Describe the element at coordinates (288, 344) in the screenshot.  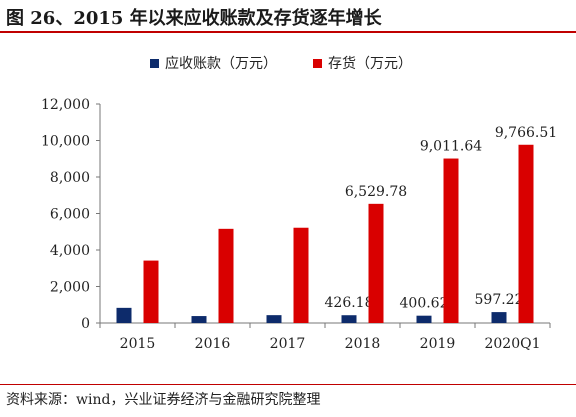
I see `x-tick-label: 2017` at that location.